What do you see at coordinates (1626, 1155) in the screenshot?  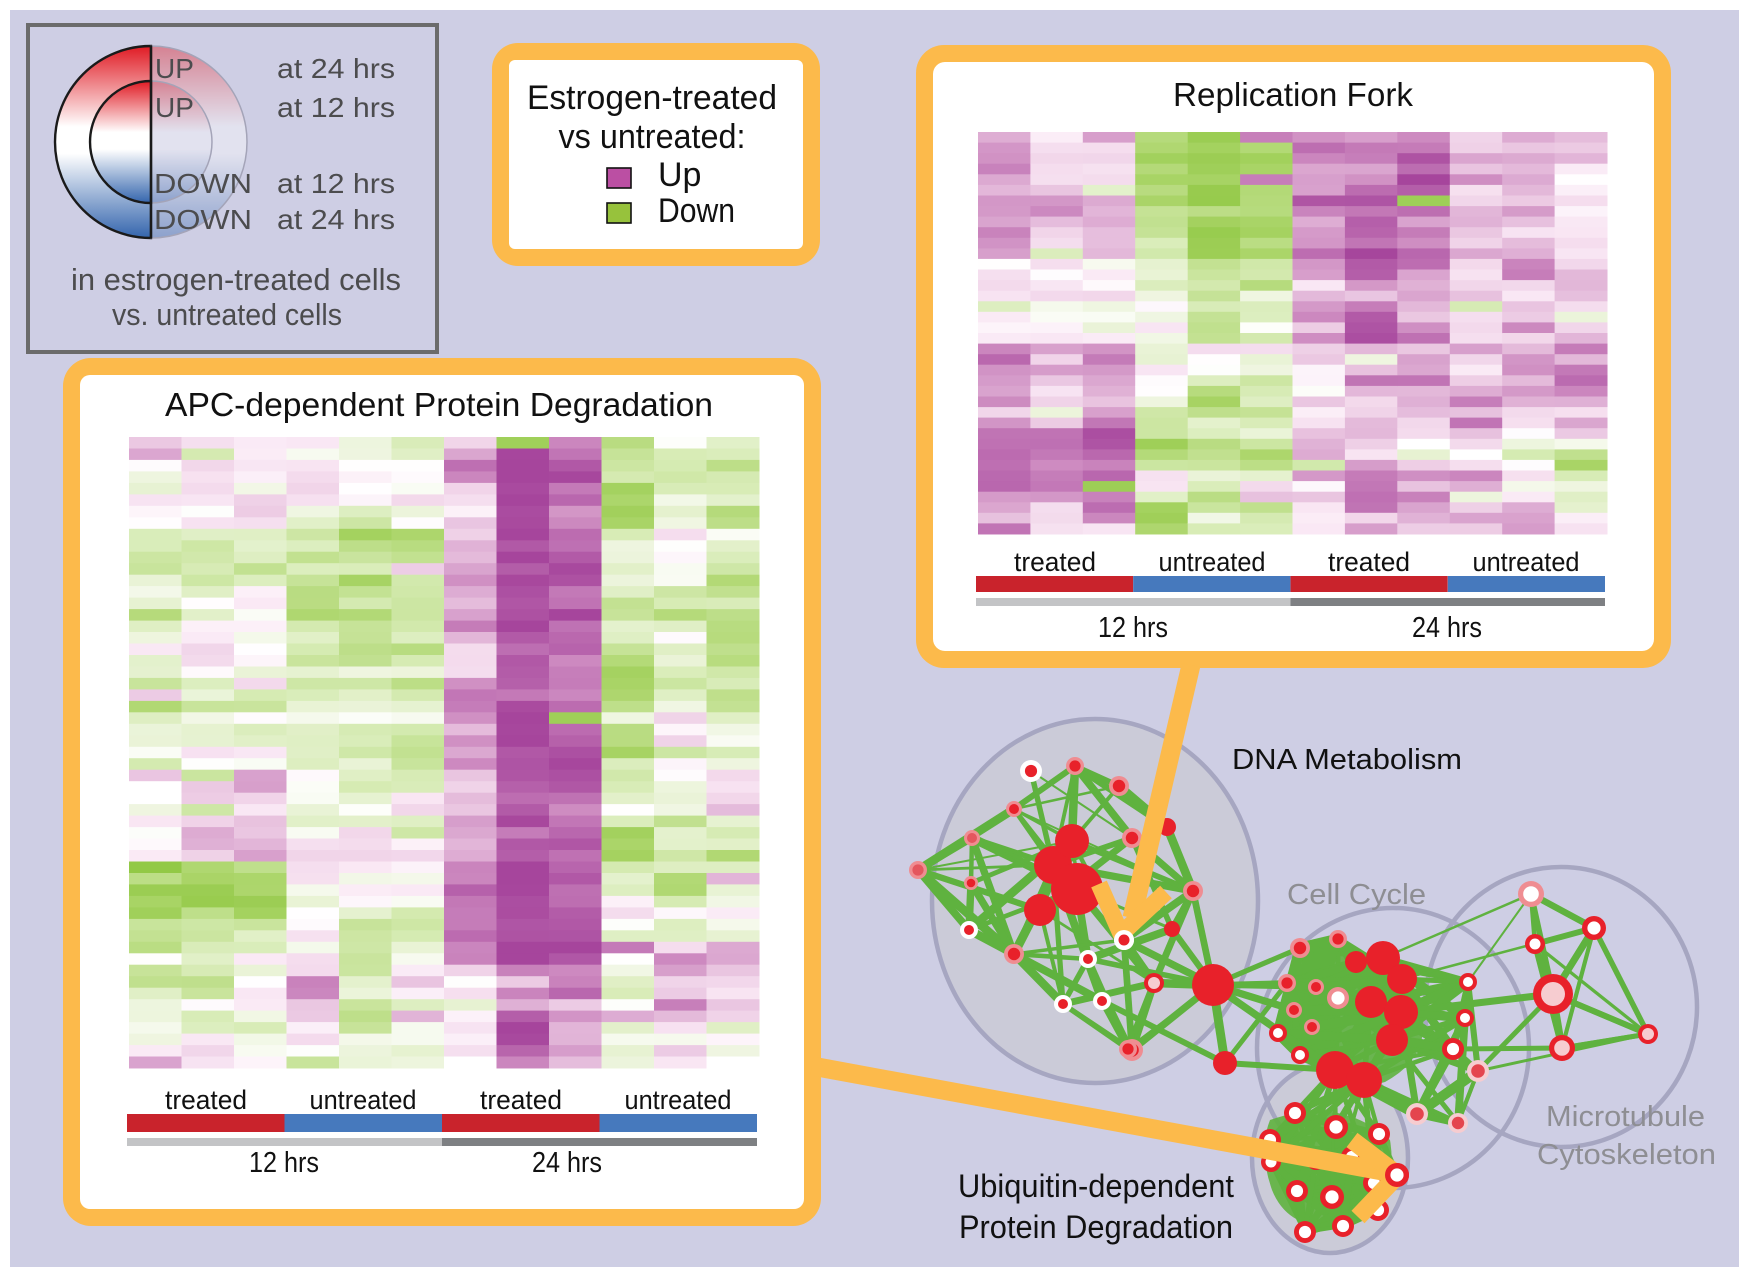 I see `svg-text: Cytoskeleton` at bounding box center [1626, 1155].